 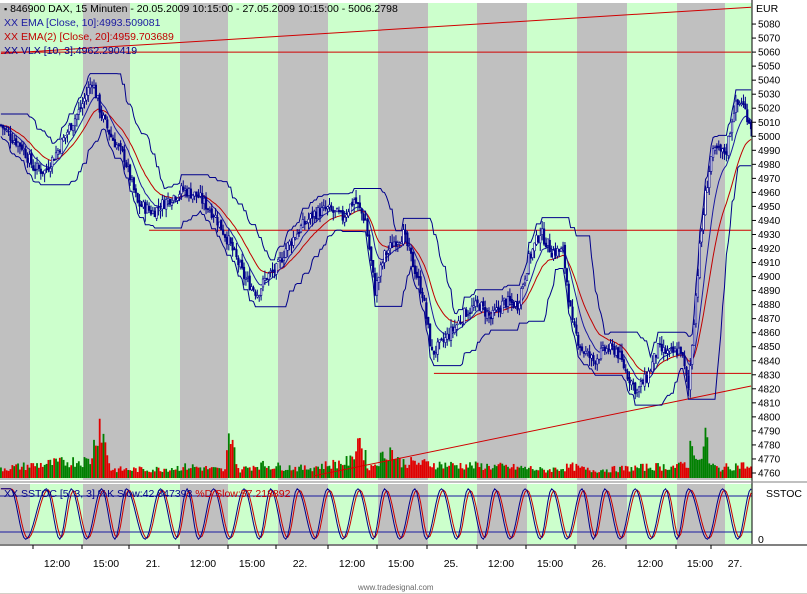 I want to click on legend-ema20: XX EMA(2) [Close, 20]:4959.703689, so click(x=89, y=37).